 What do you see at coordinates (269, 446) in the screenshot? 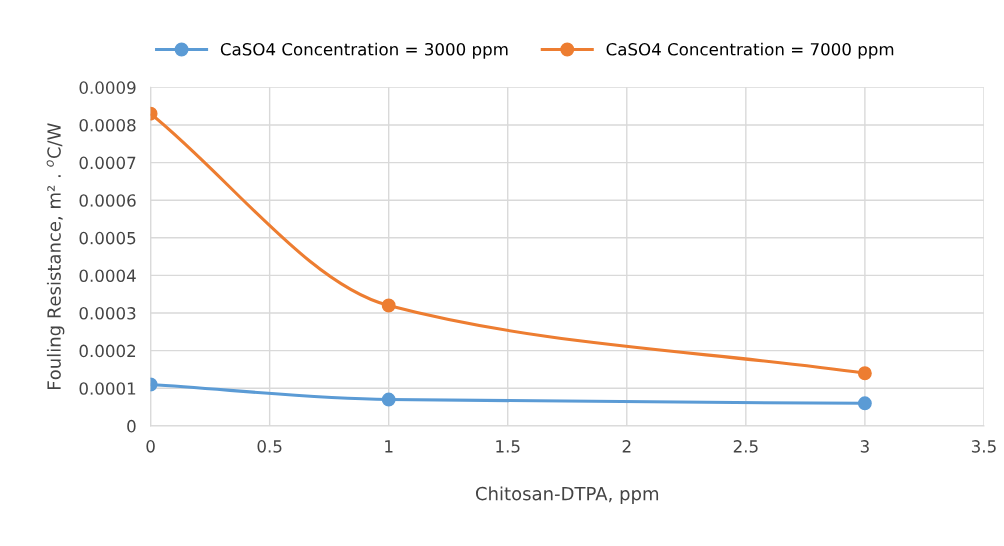
I see `x-tick-label: 0.5` at bounding box center [269, 446].